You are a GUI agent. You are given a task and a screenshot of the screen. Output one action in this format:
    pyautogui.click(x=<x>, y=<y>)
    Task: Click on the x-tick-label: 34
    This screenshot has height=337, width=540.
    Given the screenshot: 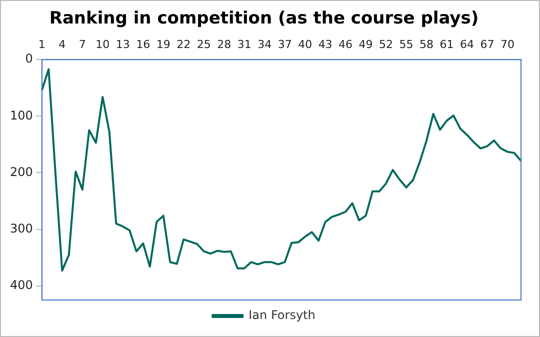 What is the action you would take?
    pyautogui.click(x=265, y=44)
    